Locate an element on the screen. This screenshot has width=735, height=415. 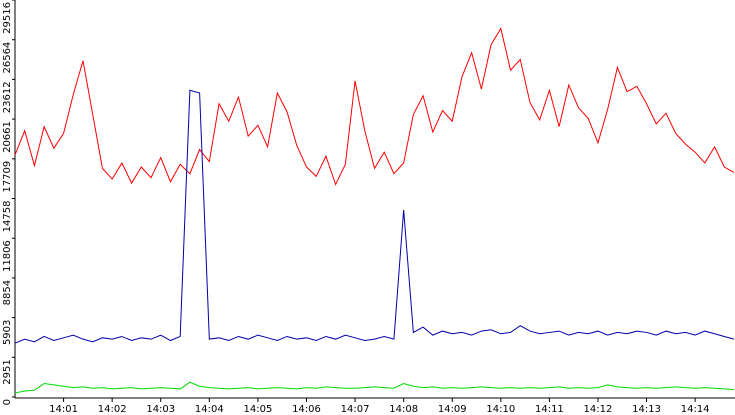
y-tick-label: 8854 is located at coordinates (7, 292).